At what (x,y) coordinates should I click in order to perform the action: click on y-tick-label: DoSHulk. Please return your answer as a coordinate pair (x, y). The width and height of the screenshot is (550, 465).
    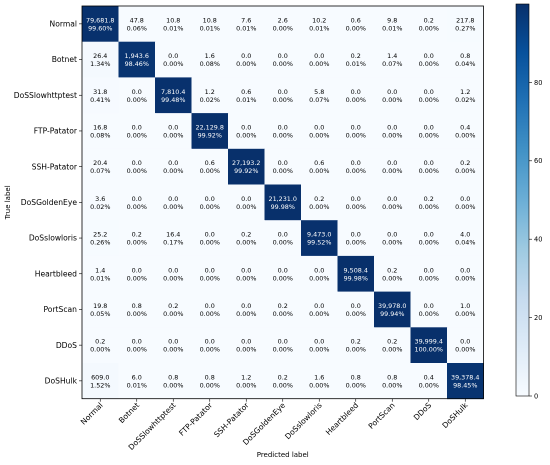
    Looking at the image, I should click on (61, 380).